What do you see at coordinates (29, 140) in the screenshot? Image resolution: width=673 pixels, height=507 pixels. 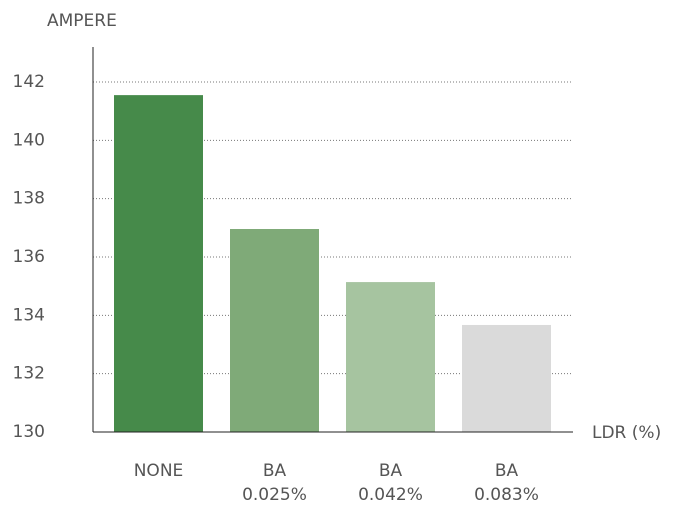 I see `y-tick-label: 140` at bounding box center [29, 140].